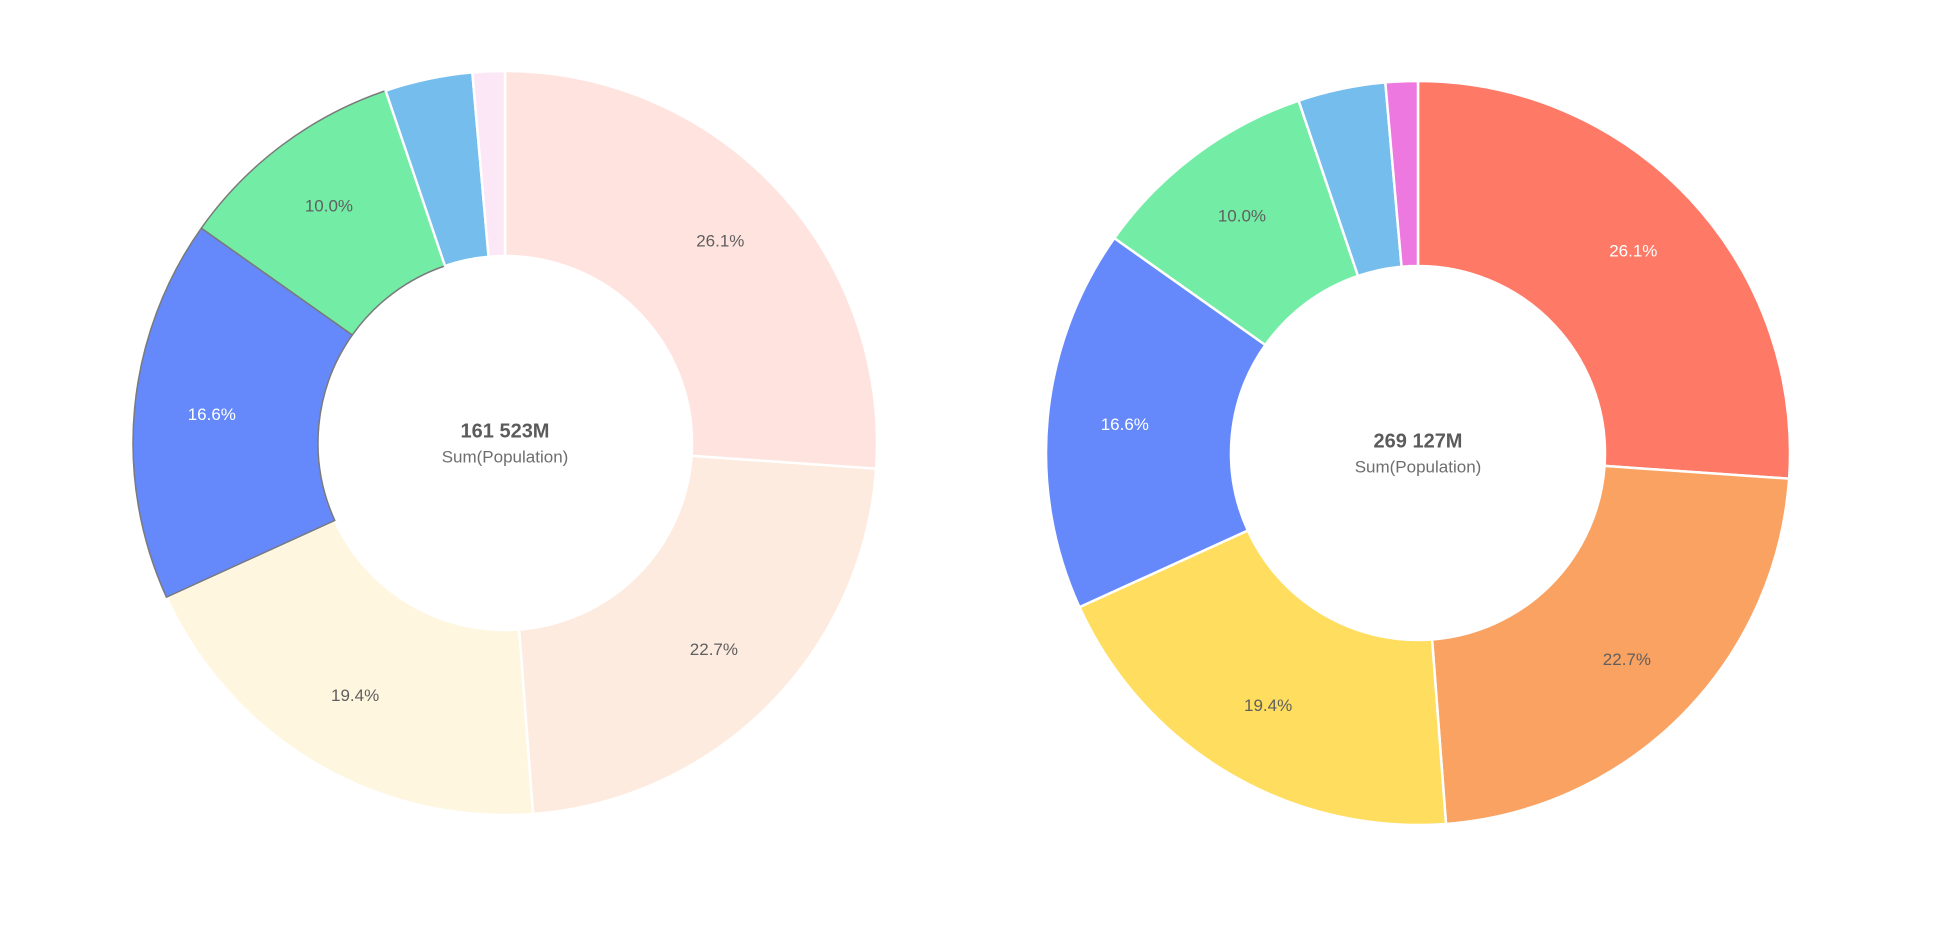  I want to click on donut-0-slice-1-label: 26.1%, so click(720, 241).